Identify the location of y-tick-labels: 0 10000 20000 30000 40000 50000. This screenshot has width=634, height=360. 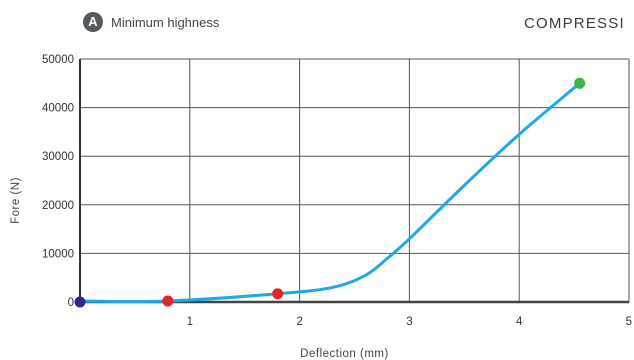
(58, 181).